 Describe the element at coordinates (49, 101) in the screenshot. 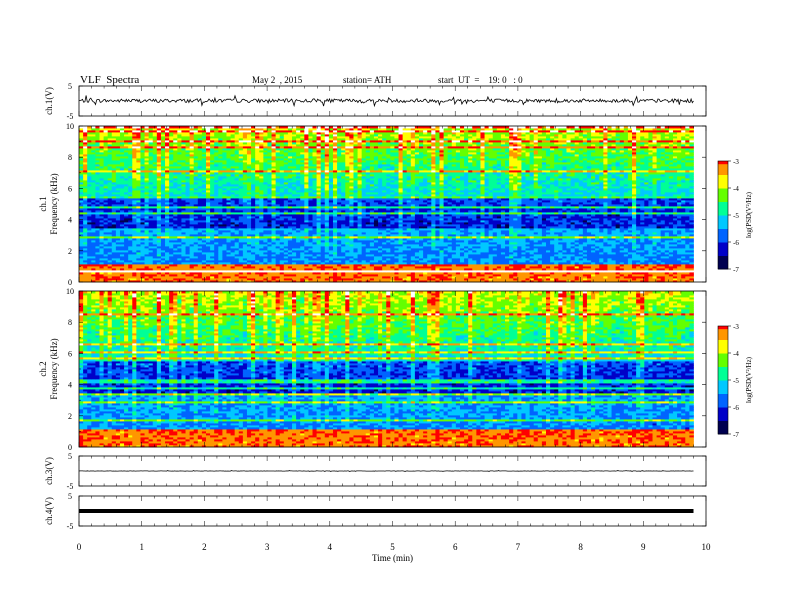

I see `ch1-ylabel: ch.1(V)` at that location.